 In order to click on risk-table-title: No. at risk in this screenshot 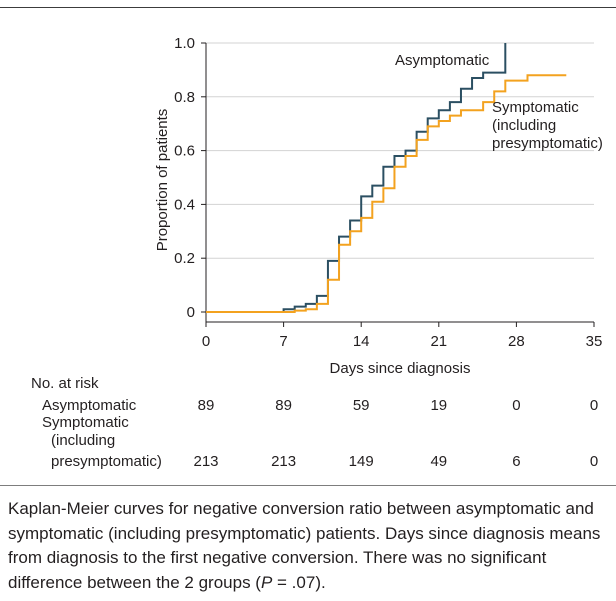, I will do `click(65, 383)`.